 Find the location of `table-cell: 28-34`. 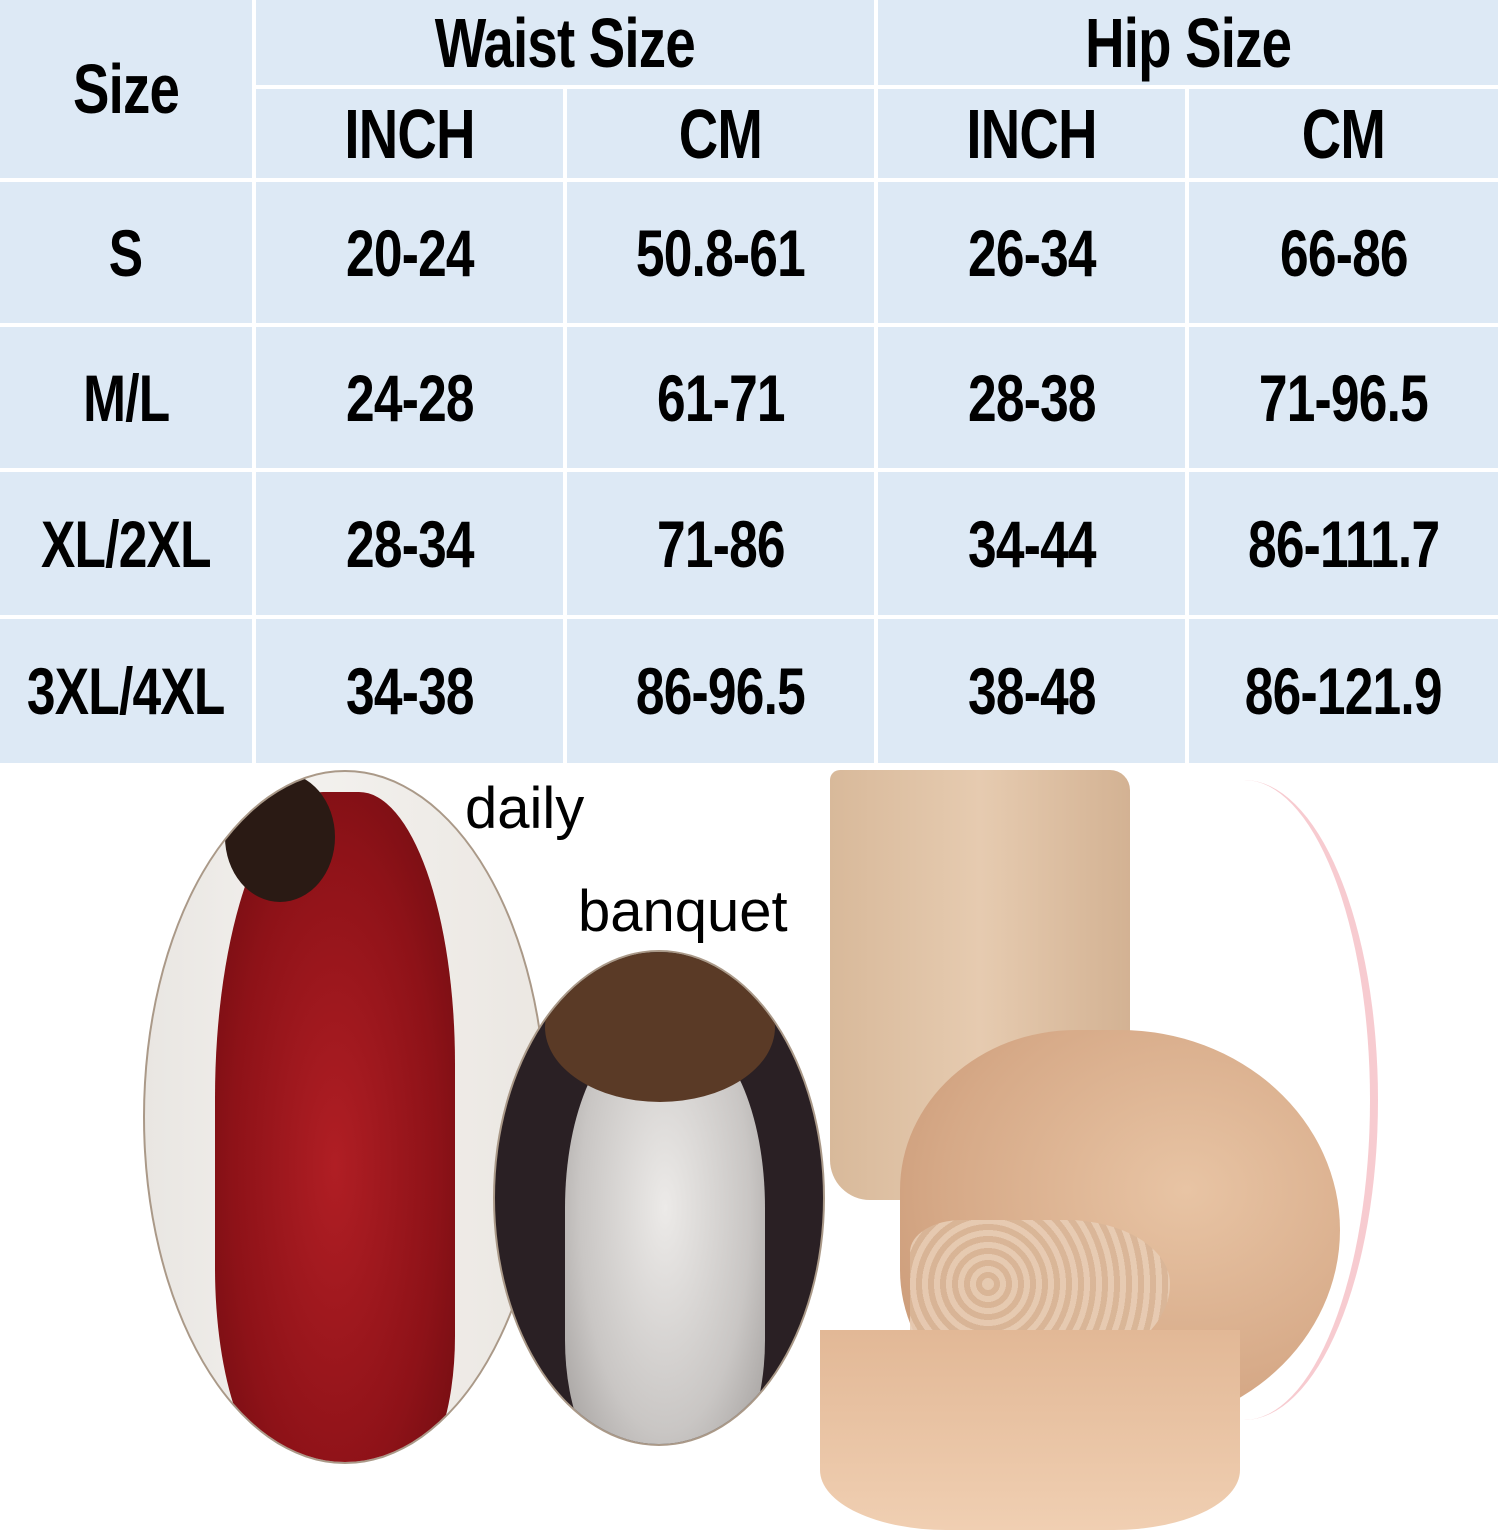

table-cell: 28-34 is located at coordinates (409, 543).